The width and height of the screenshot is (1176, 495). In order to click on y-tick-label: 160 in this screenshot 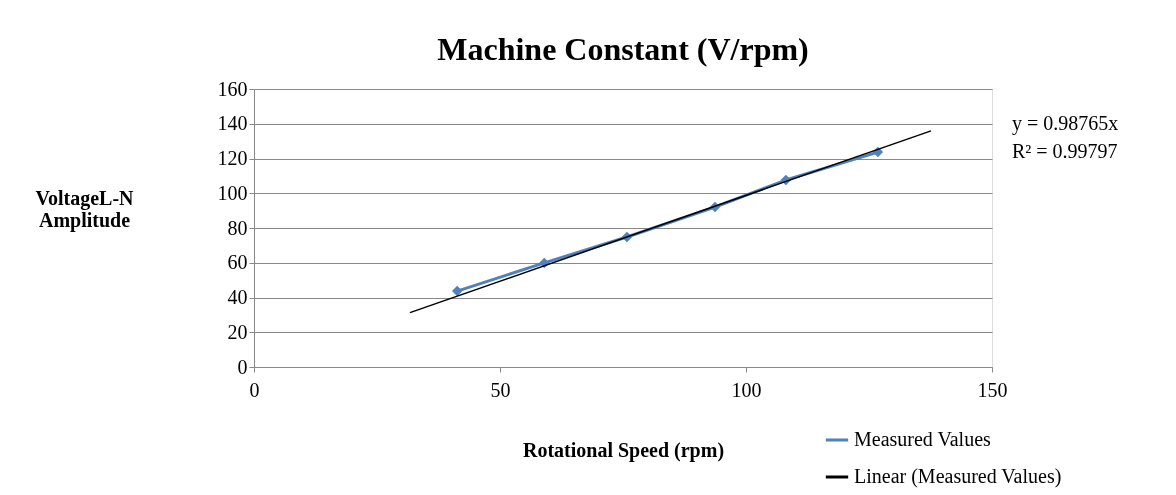, I will do `click(232, 88)`.